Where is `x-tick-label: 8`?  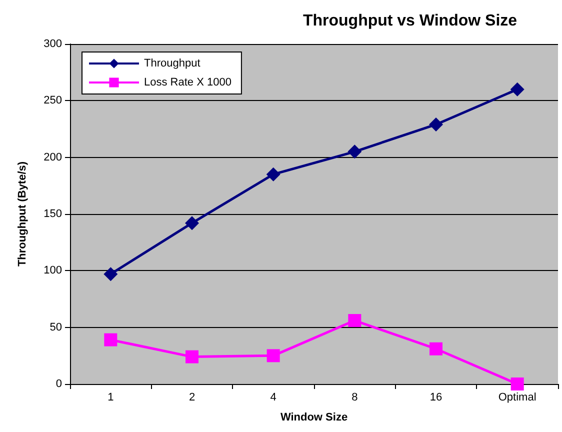 x-tick-label: 8 is located at coordinates (355, 398).